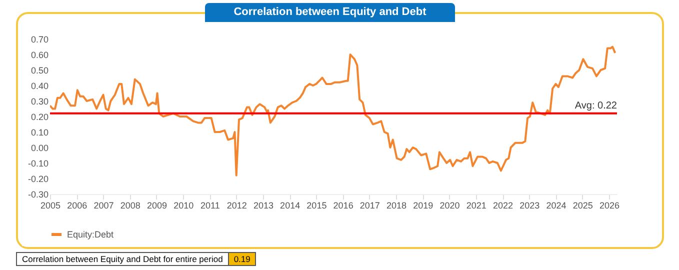  I want to click on y-tick-label: 0.70, so click(39, 39).